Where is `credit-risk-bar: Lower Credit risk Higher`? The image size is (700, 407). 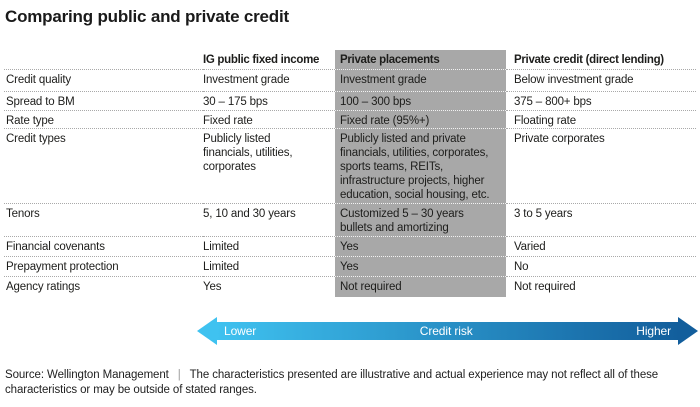
credit-risk-bar: Lower Credit risk Higher is located at coordinates (447, 331).